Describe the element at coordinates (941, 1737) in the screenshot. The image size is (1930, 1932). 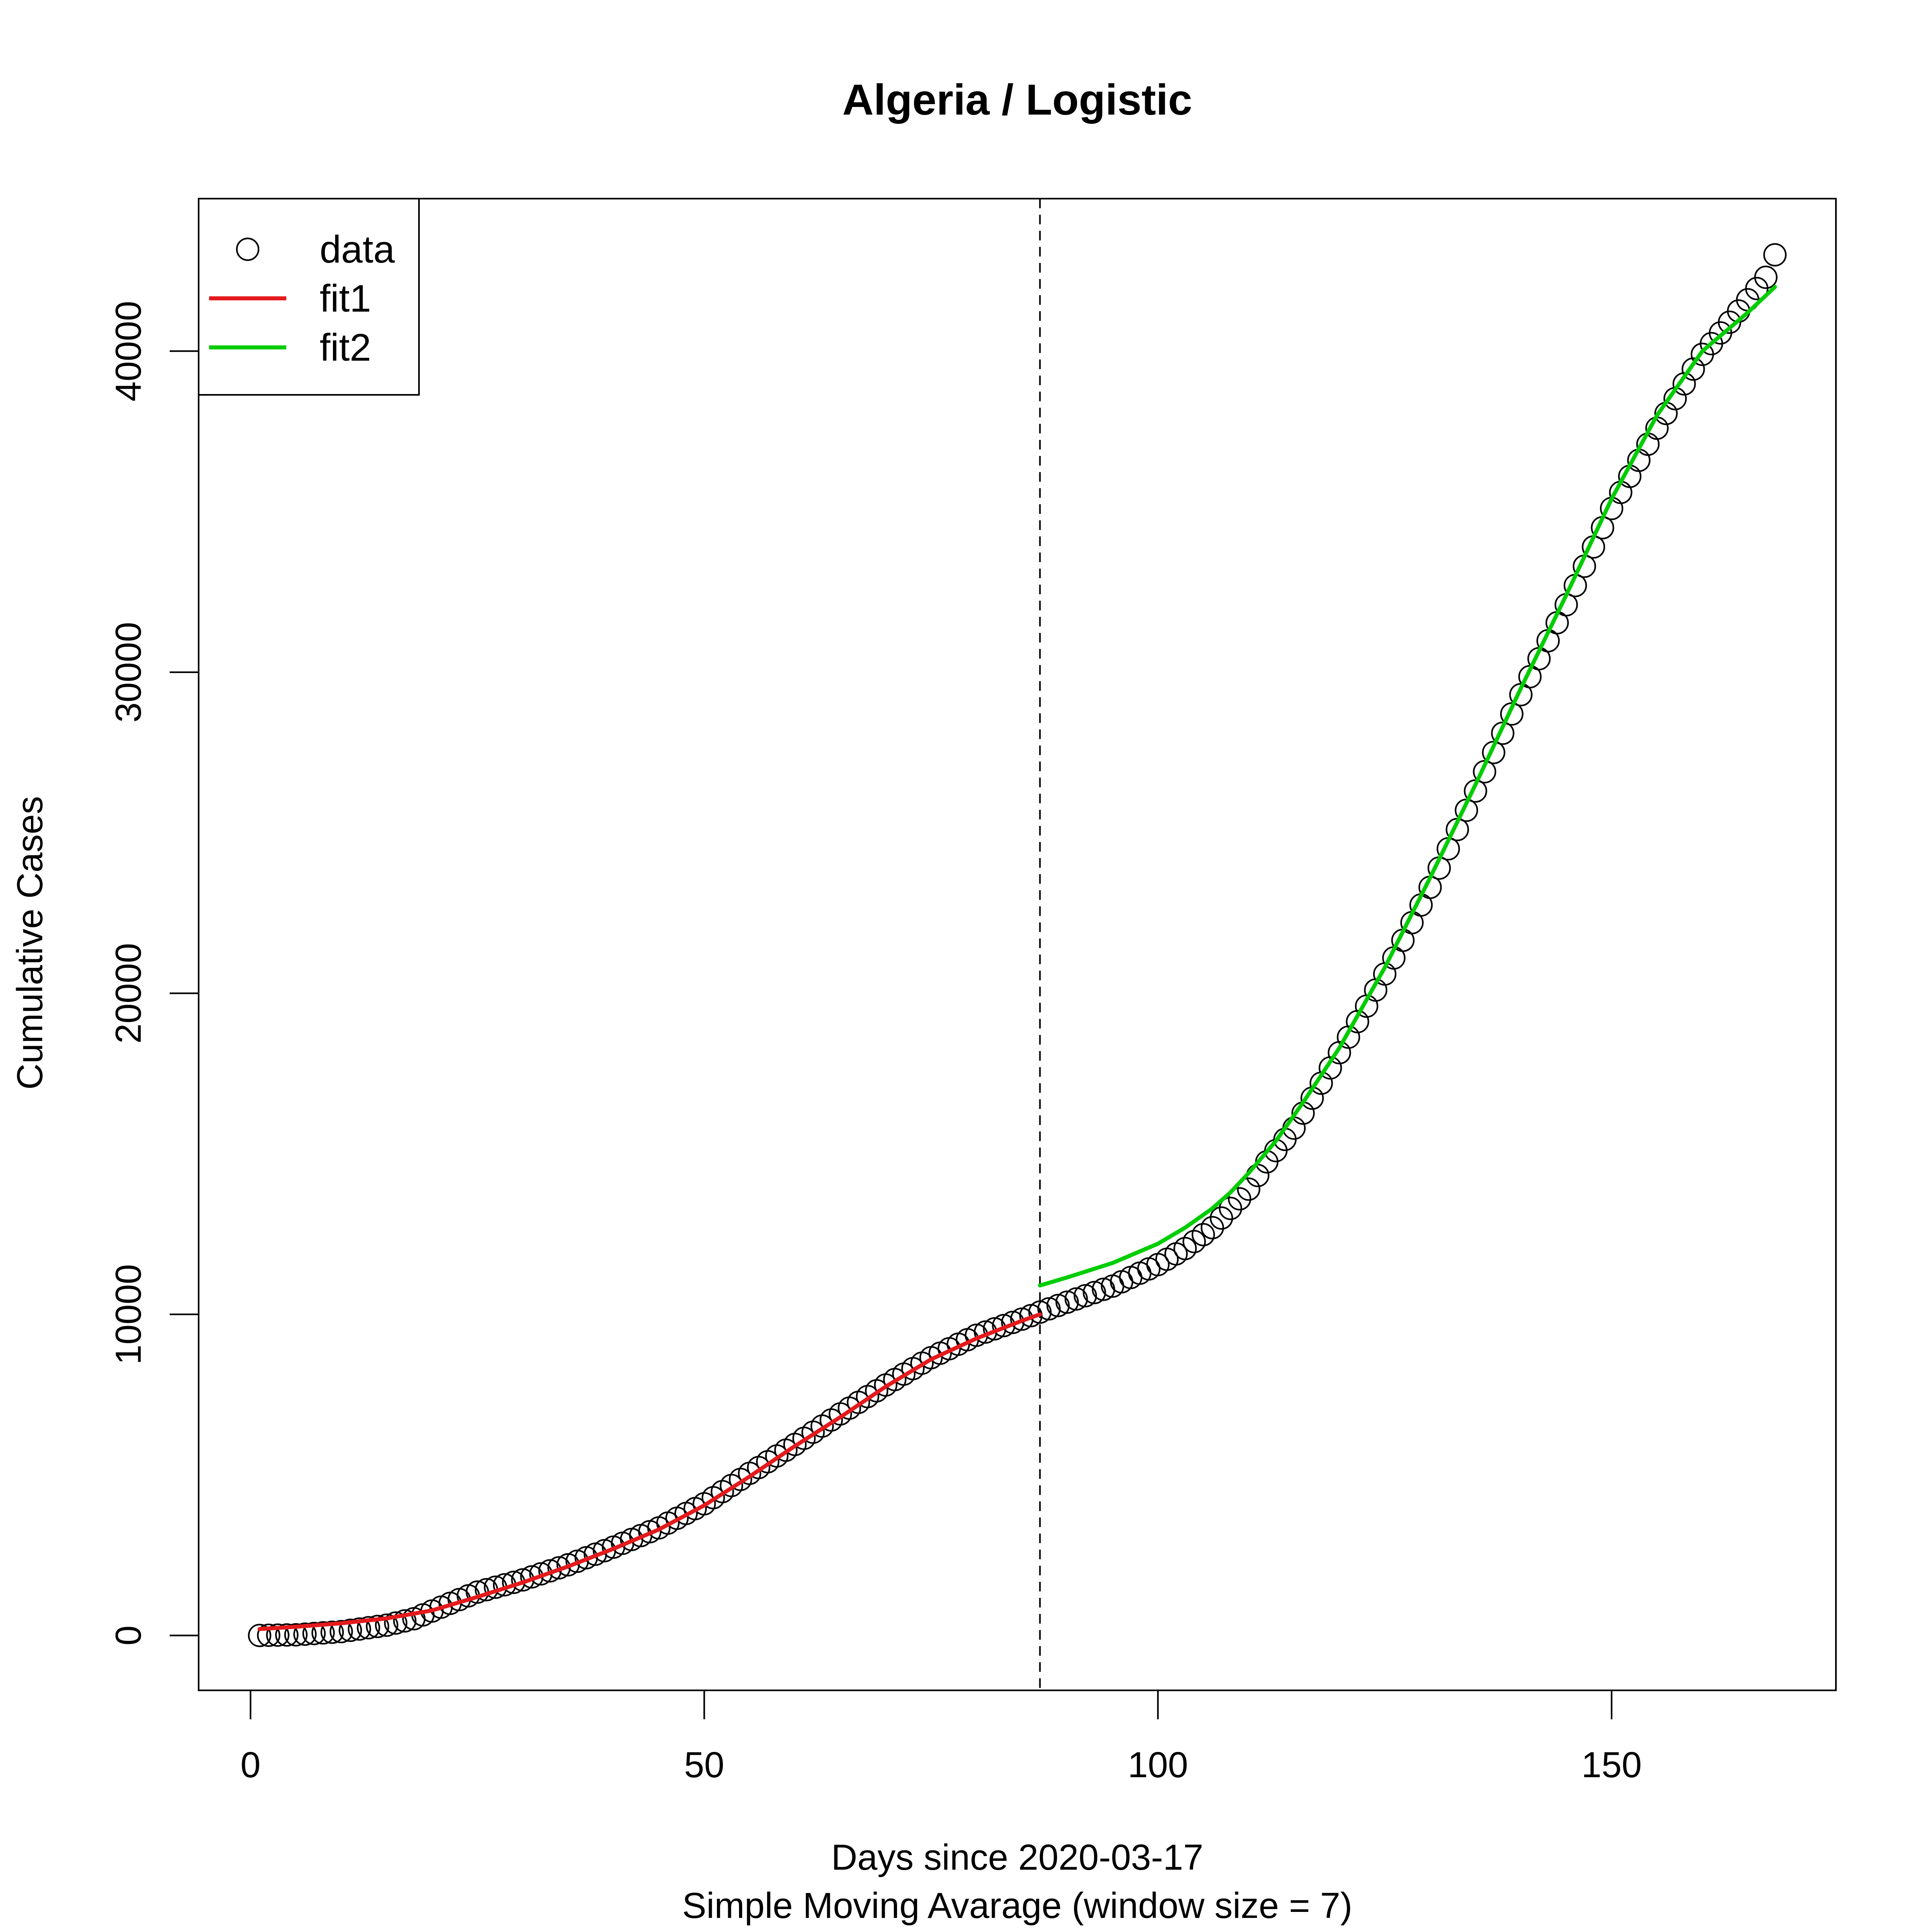
I see `x-axis: 0 50 100 150` at that location.